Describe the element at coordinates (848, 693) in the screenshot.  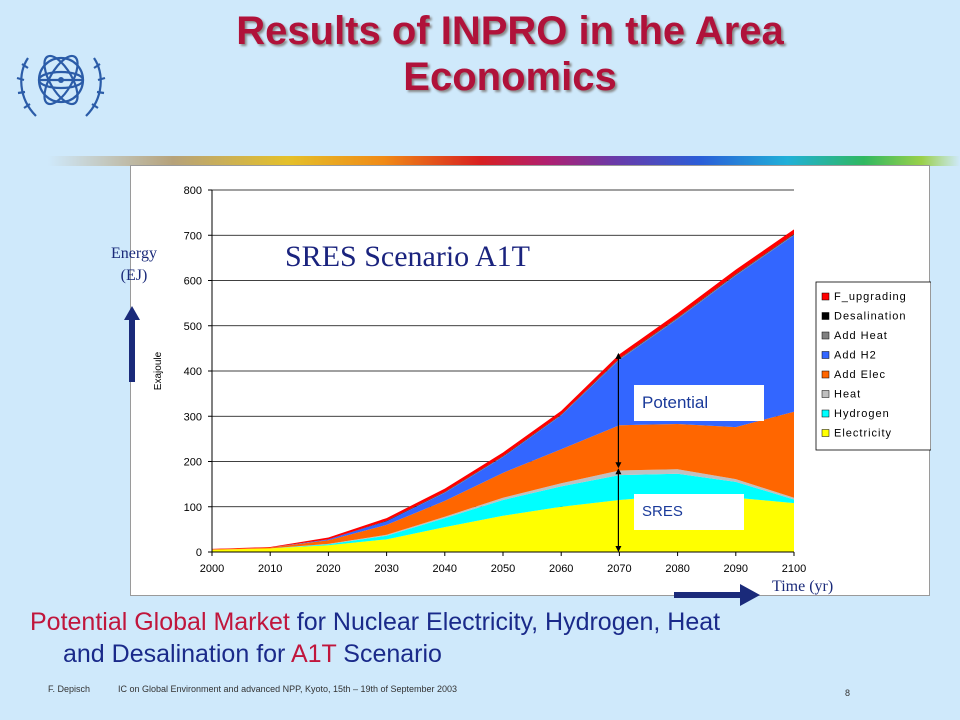
I see `page-number: 8` at that location.